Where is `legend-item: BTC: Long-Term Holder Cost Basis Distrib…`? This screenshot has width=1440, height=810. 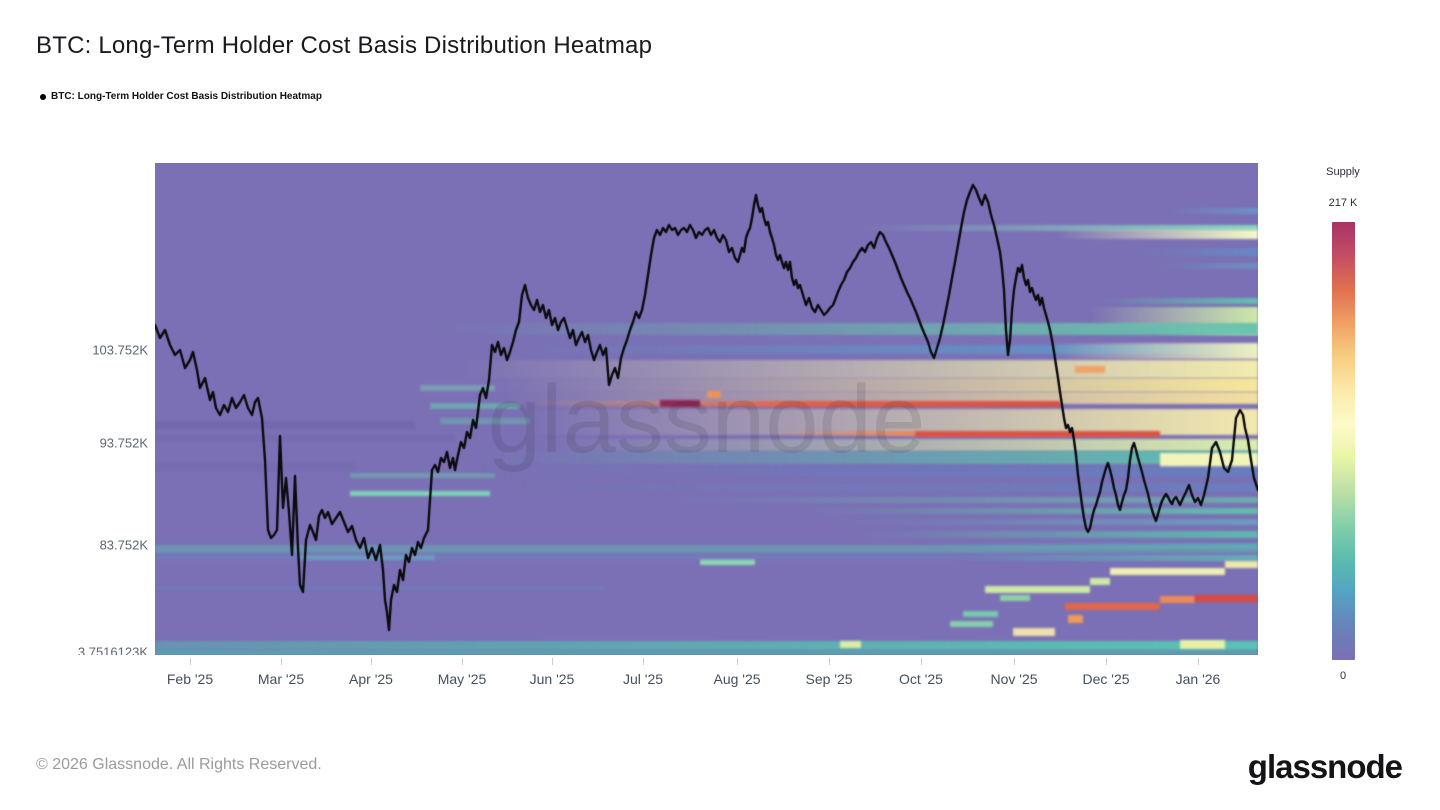 legend-item: BTC: Long-Term Holder Cost Basis Distrib… is located at coordinates (181, 96).